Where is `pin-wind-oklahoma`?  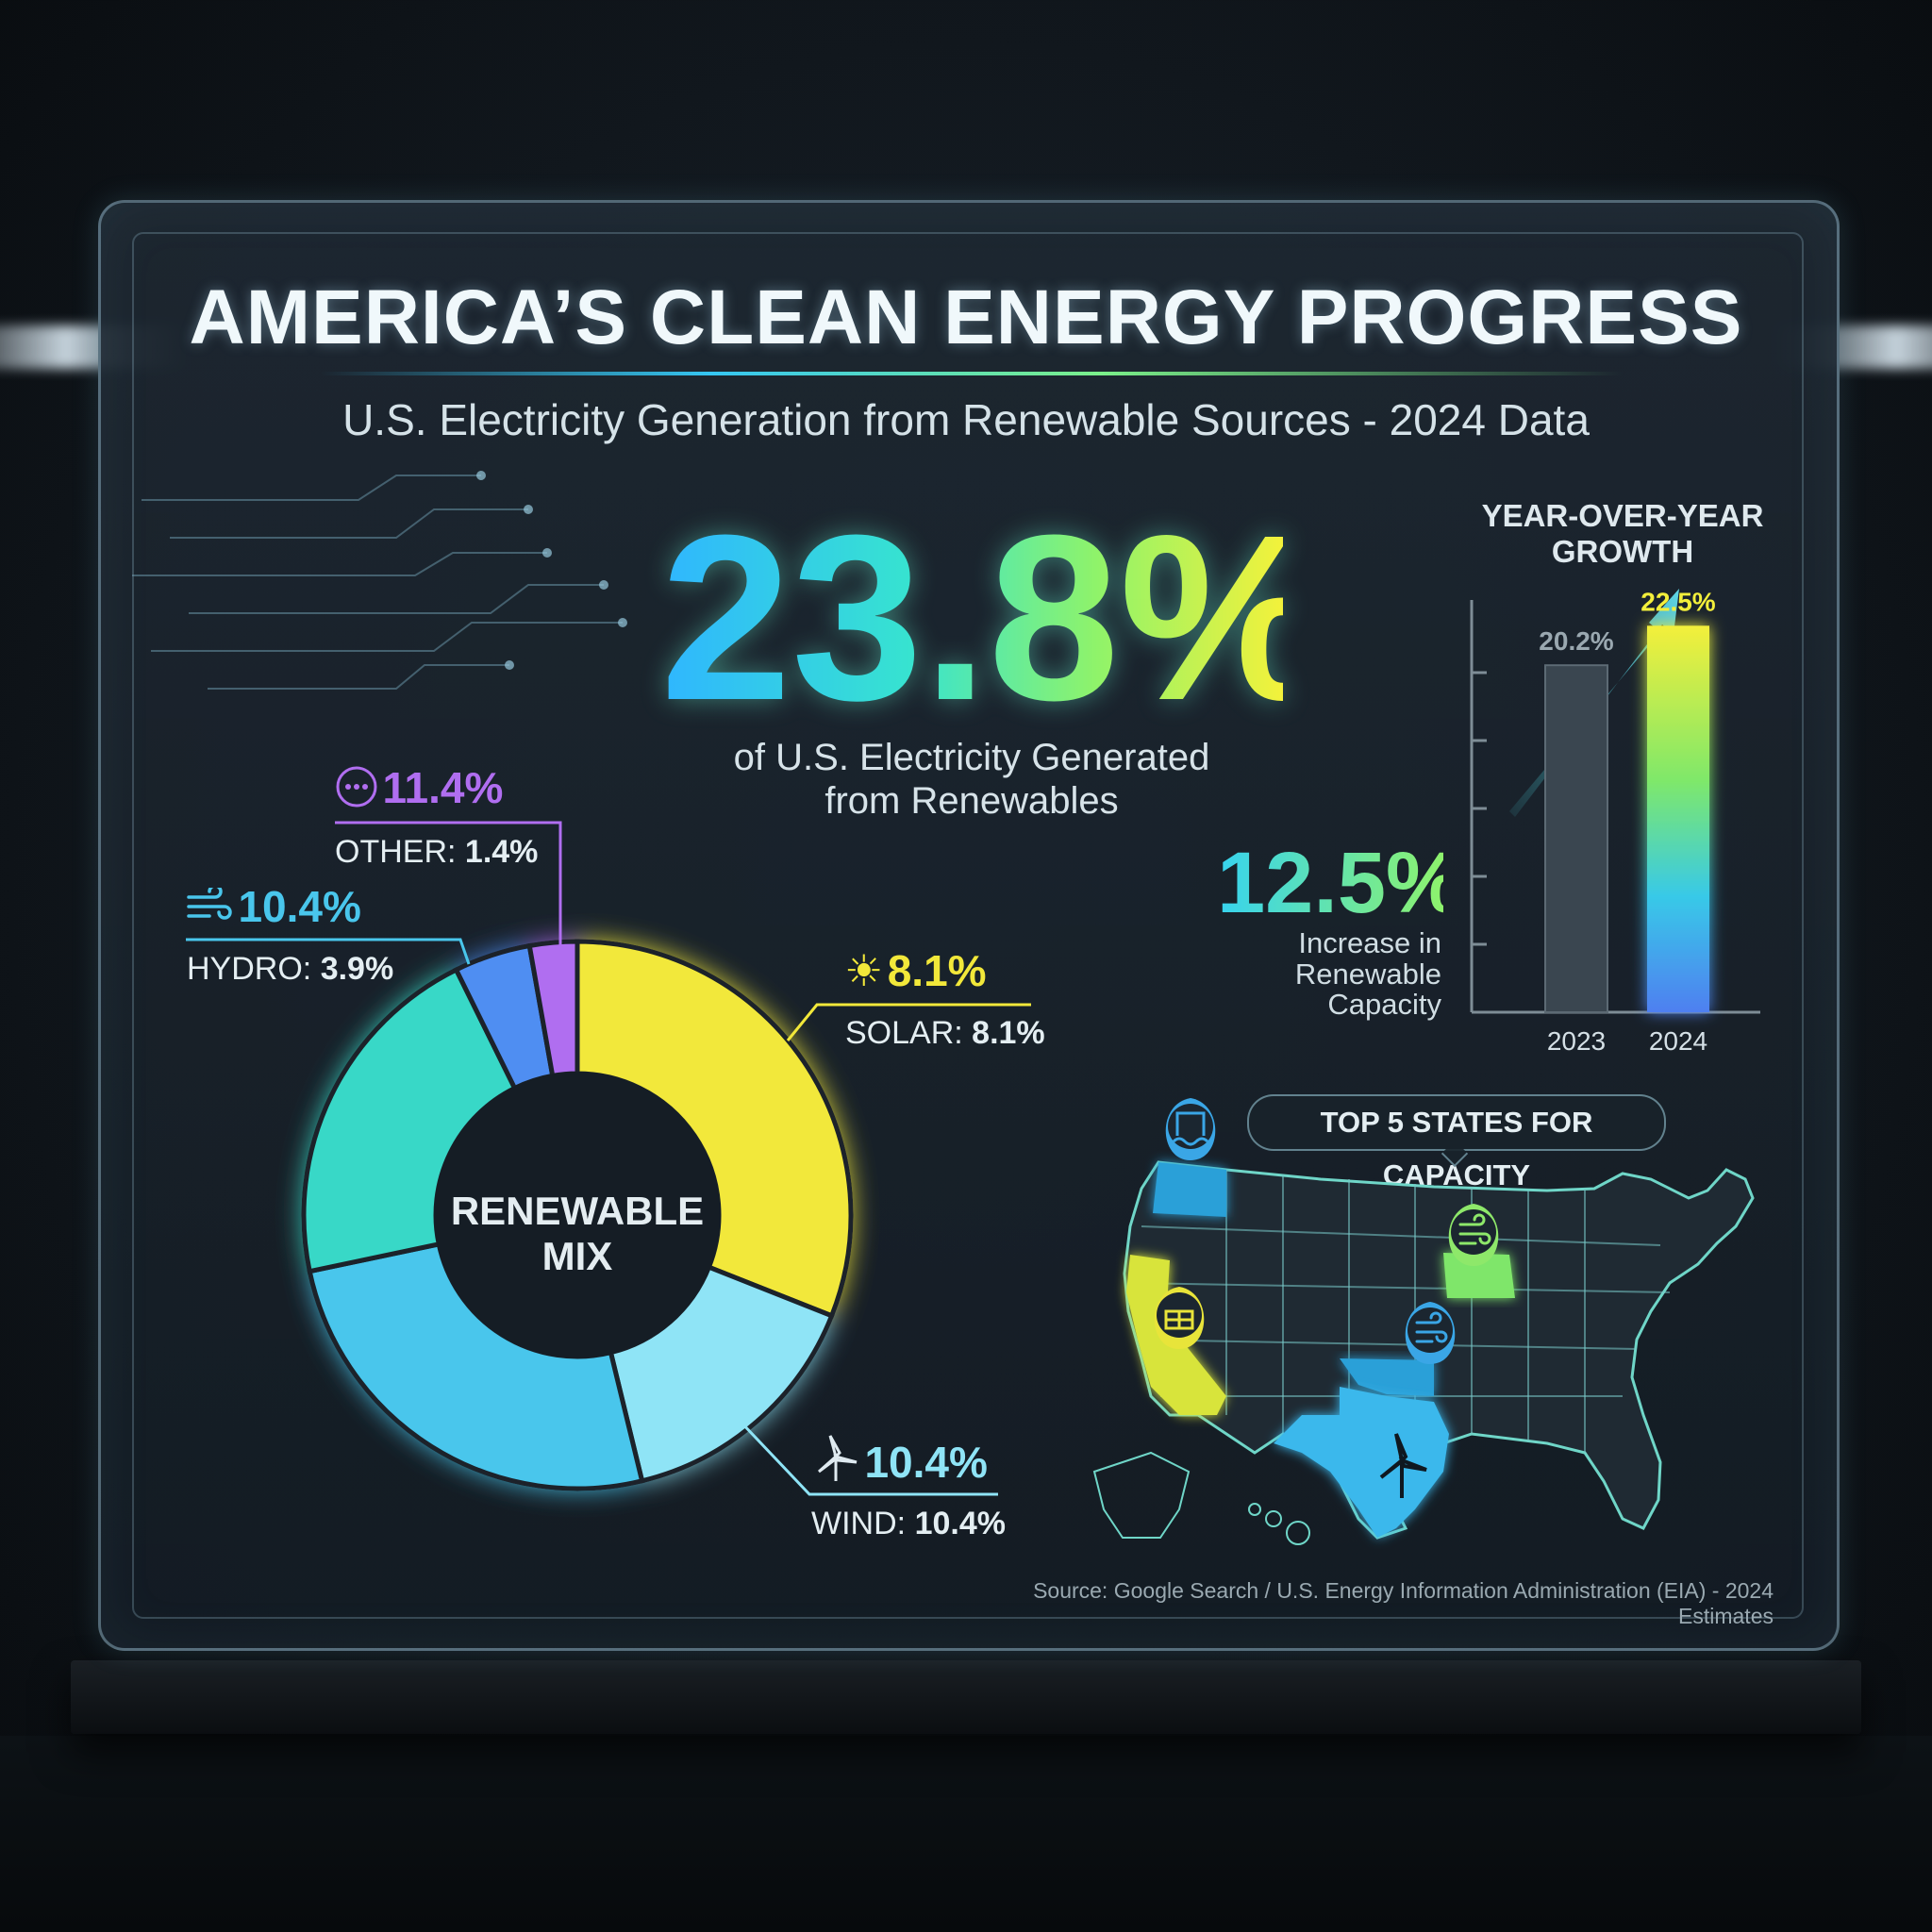
pin-wind-oklahoma is located at coordinates (1430, 1333).